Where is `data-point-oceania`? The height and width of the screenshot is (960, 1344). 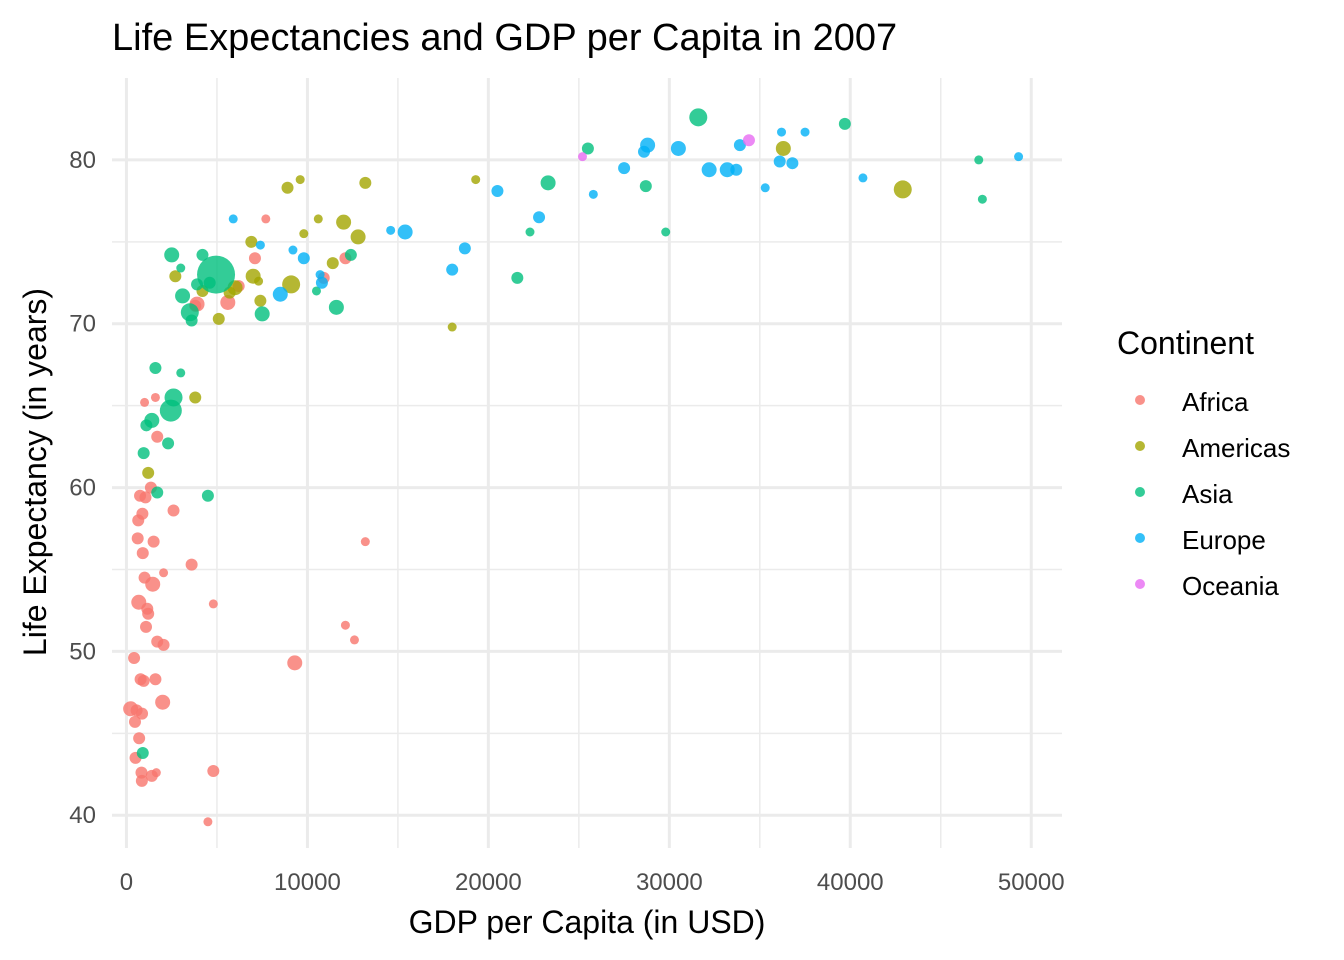 data-point-oceania is located at coordinates (582, 157).